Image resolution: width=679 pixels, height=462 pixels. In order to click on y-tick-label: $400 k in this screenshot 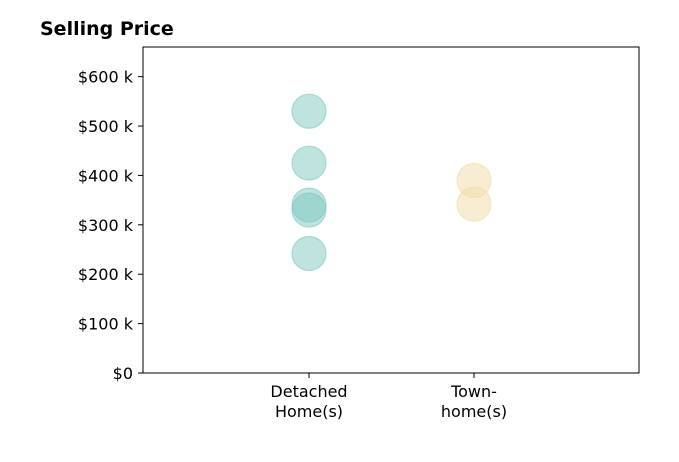, I will do `click(106, 175)`.